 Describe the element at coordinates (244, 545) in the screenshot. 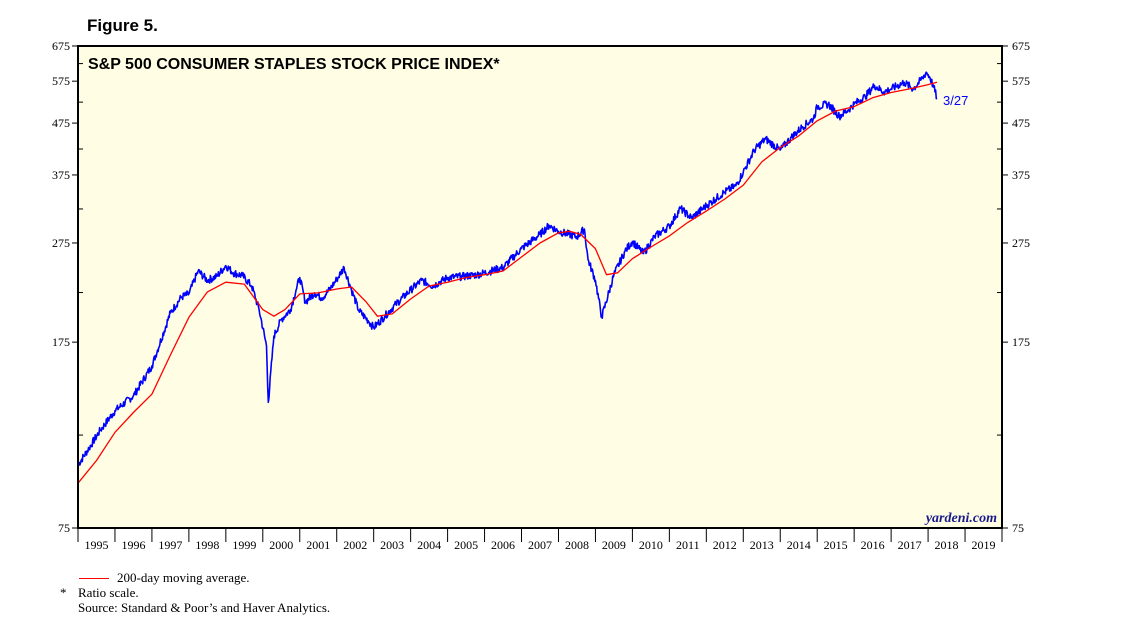

I see `x-tick-label: 1999` at that location.